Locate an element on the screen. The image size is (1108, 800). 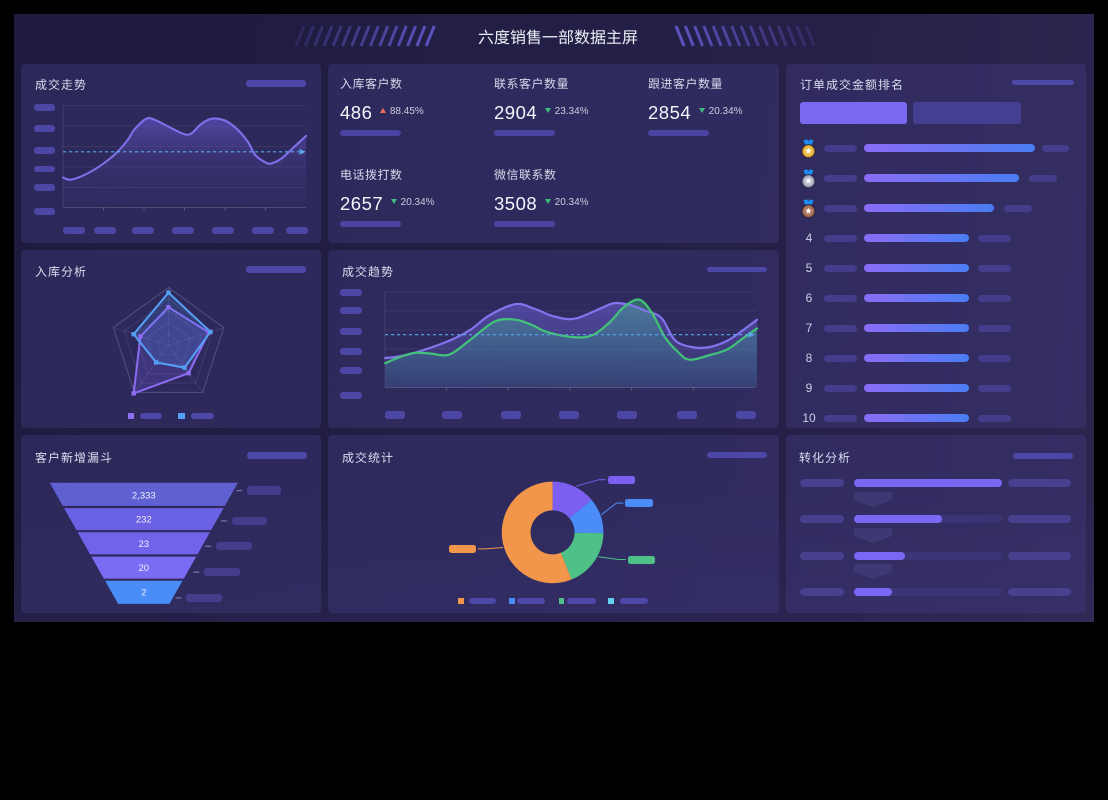
svg-text: 232 is located at coordinates (144, 520).